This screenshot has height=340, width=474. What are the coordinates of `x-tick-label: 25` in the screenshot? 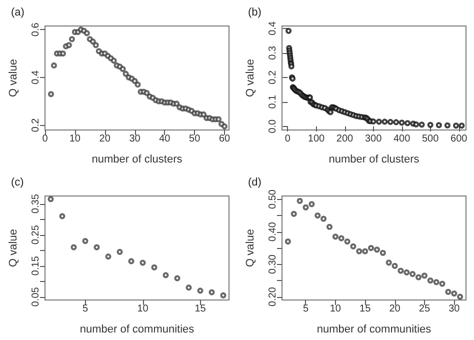 It's located at (424, 309).